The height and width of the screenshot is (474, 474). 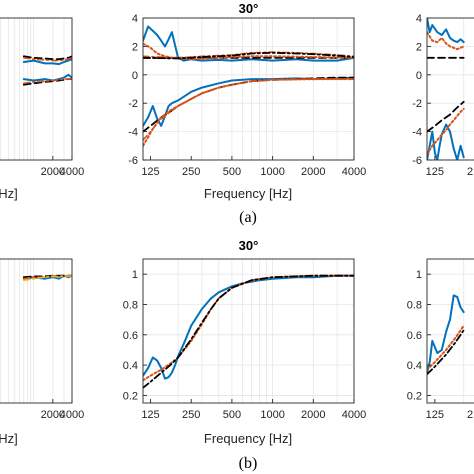 What do you see at coordinates (248, 217) in the screenshot?
I see `caption-a: (a)` at bounding box center [248, 217].